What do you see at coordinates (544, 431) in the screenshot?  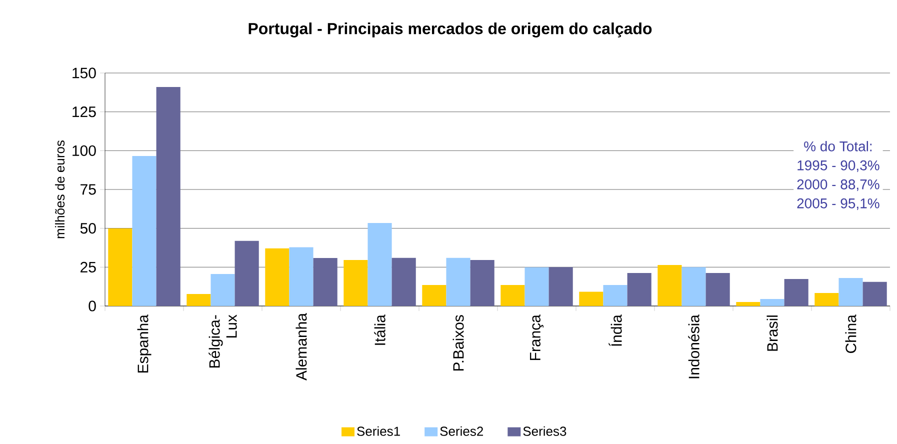 I see `legend-label: Series3` at bounding box center [544, 431].